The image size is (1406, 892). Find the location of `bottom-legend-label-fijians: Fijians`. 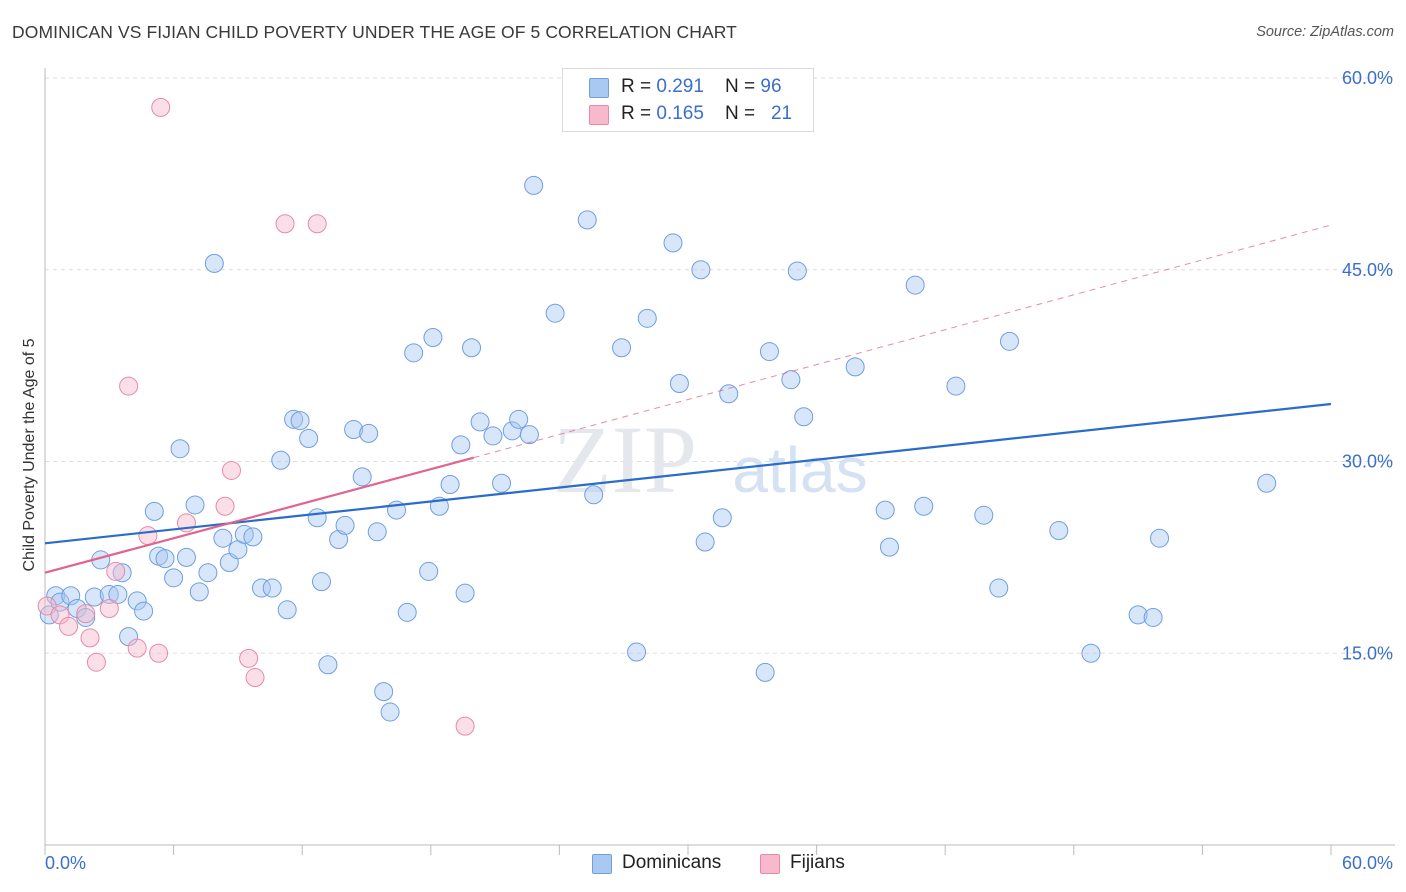

bottom-legend-label-fijians: Fijians is located at coordinates (817, 862).